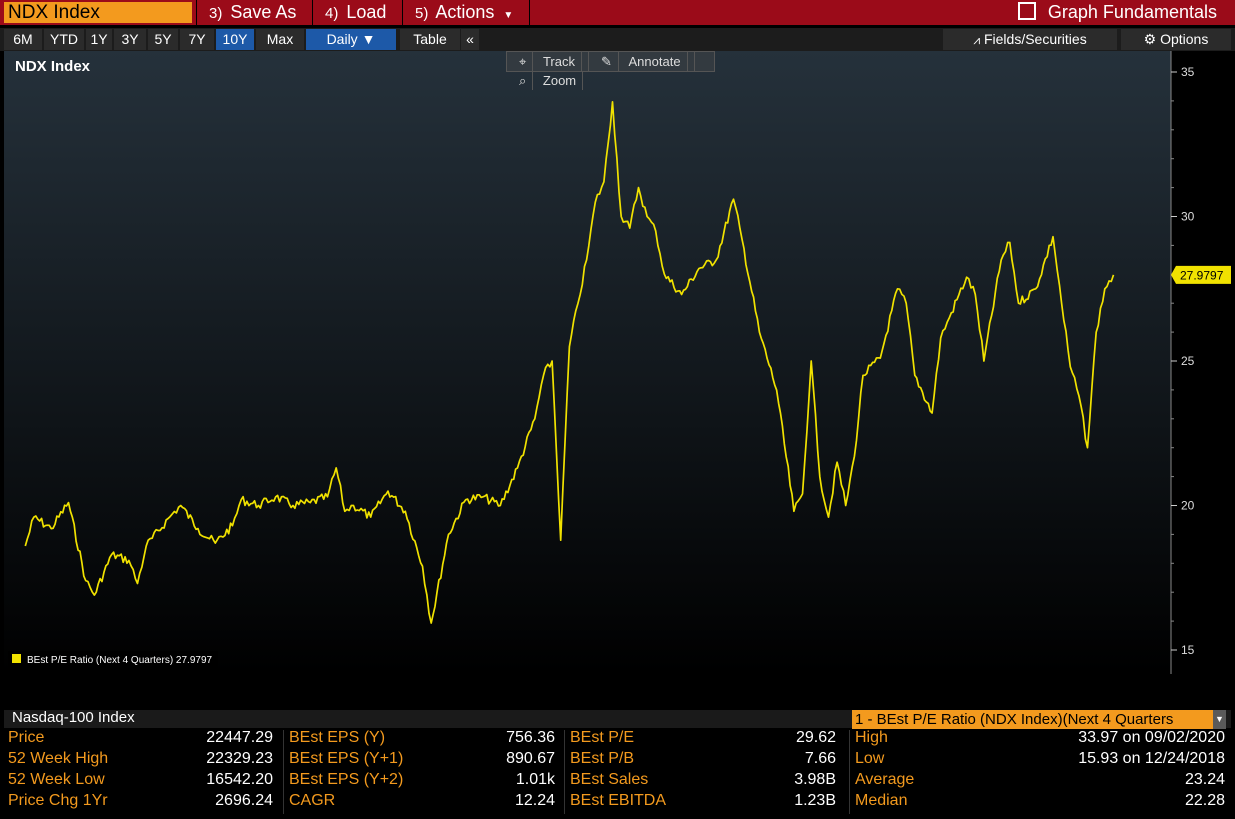 This screenshot has width=1235, height=819. What do you see at coordinates (607, 61) in the screenshot?
I see `pencil-icon: ✎` at bounding box center [607, 61].